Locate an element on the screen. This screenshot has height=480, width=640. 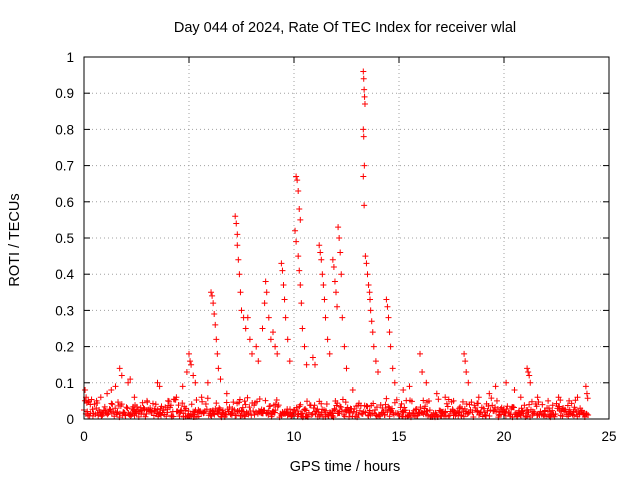
x-tick-label: 5 is located at coordinates (189, 436).